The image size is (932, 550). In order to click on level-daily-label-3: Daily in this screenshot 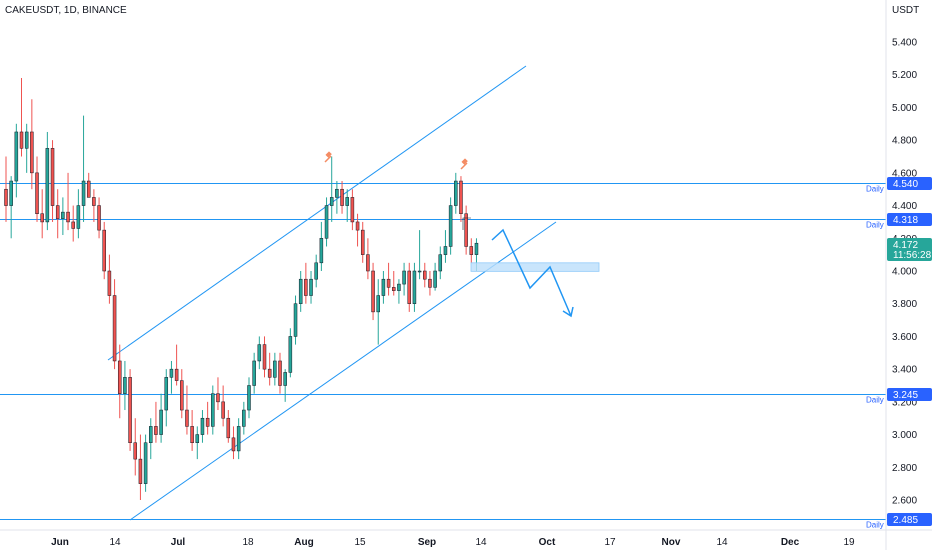, I will do `click(875, 525)`.